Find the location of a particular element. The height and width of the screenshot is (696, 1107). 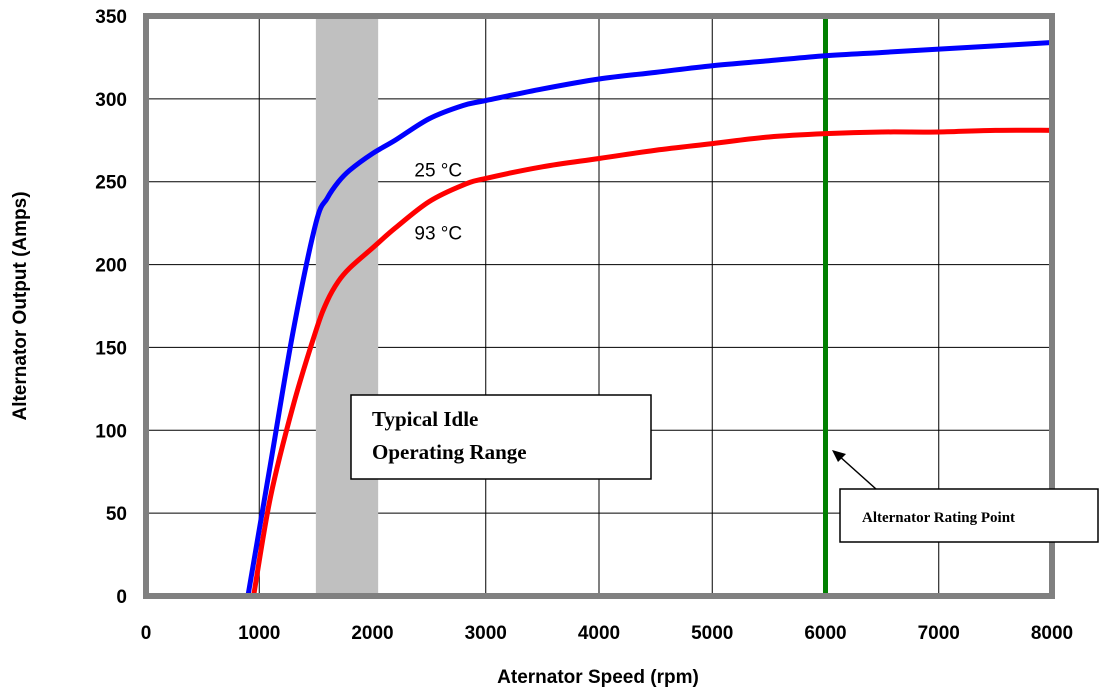

y-tick-label: 0 is located at coordinates (121, 597).